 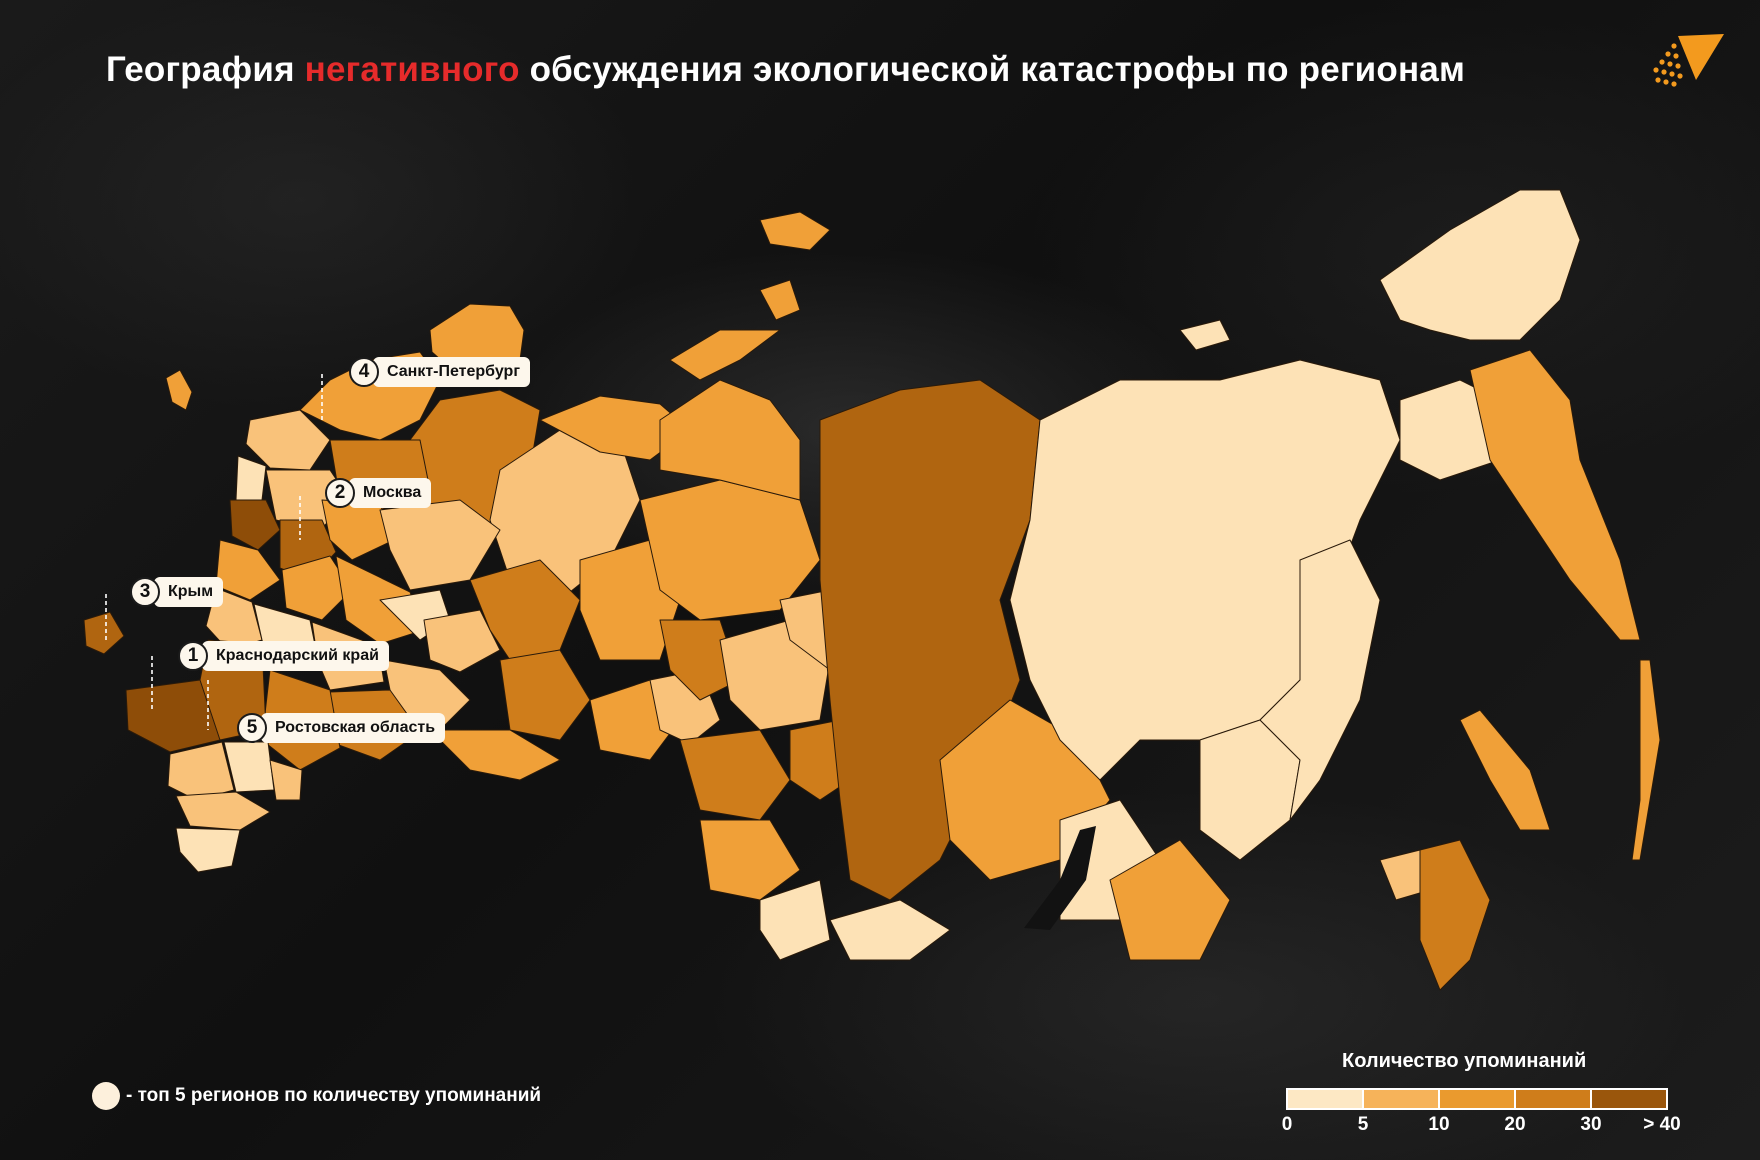 I want to click on callout-5: 5 Ростовская область, so click(x=341, y=728).